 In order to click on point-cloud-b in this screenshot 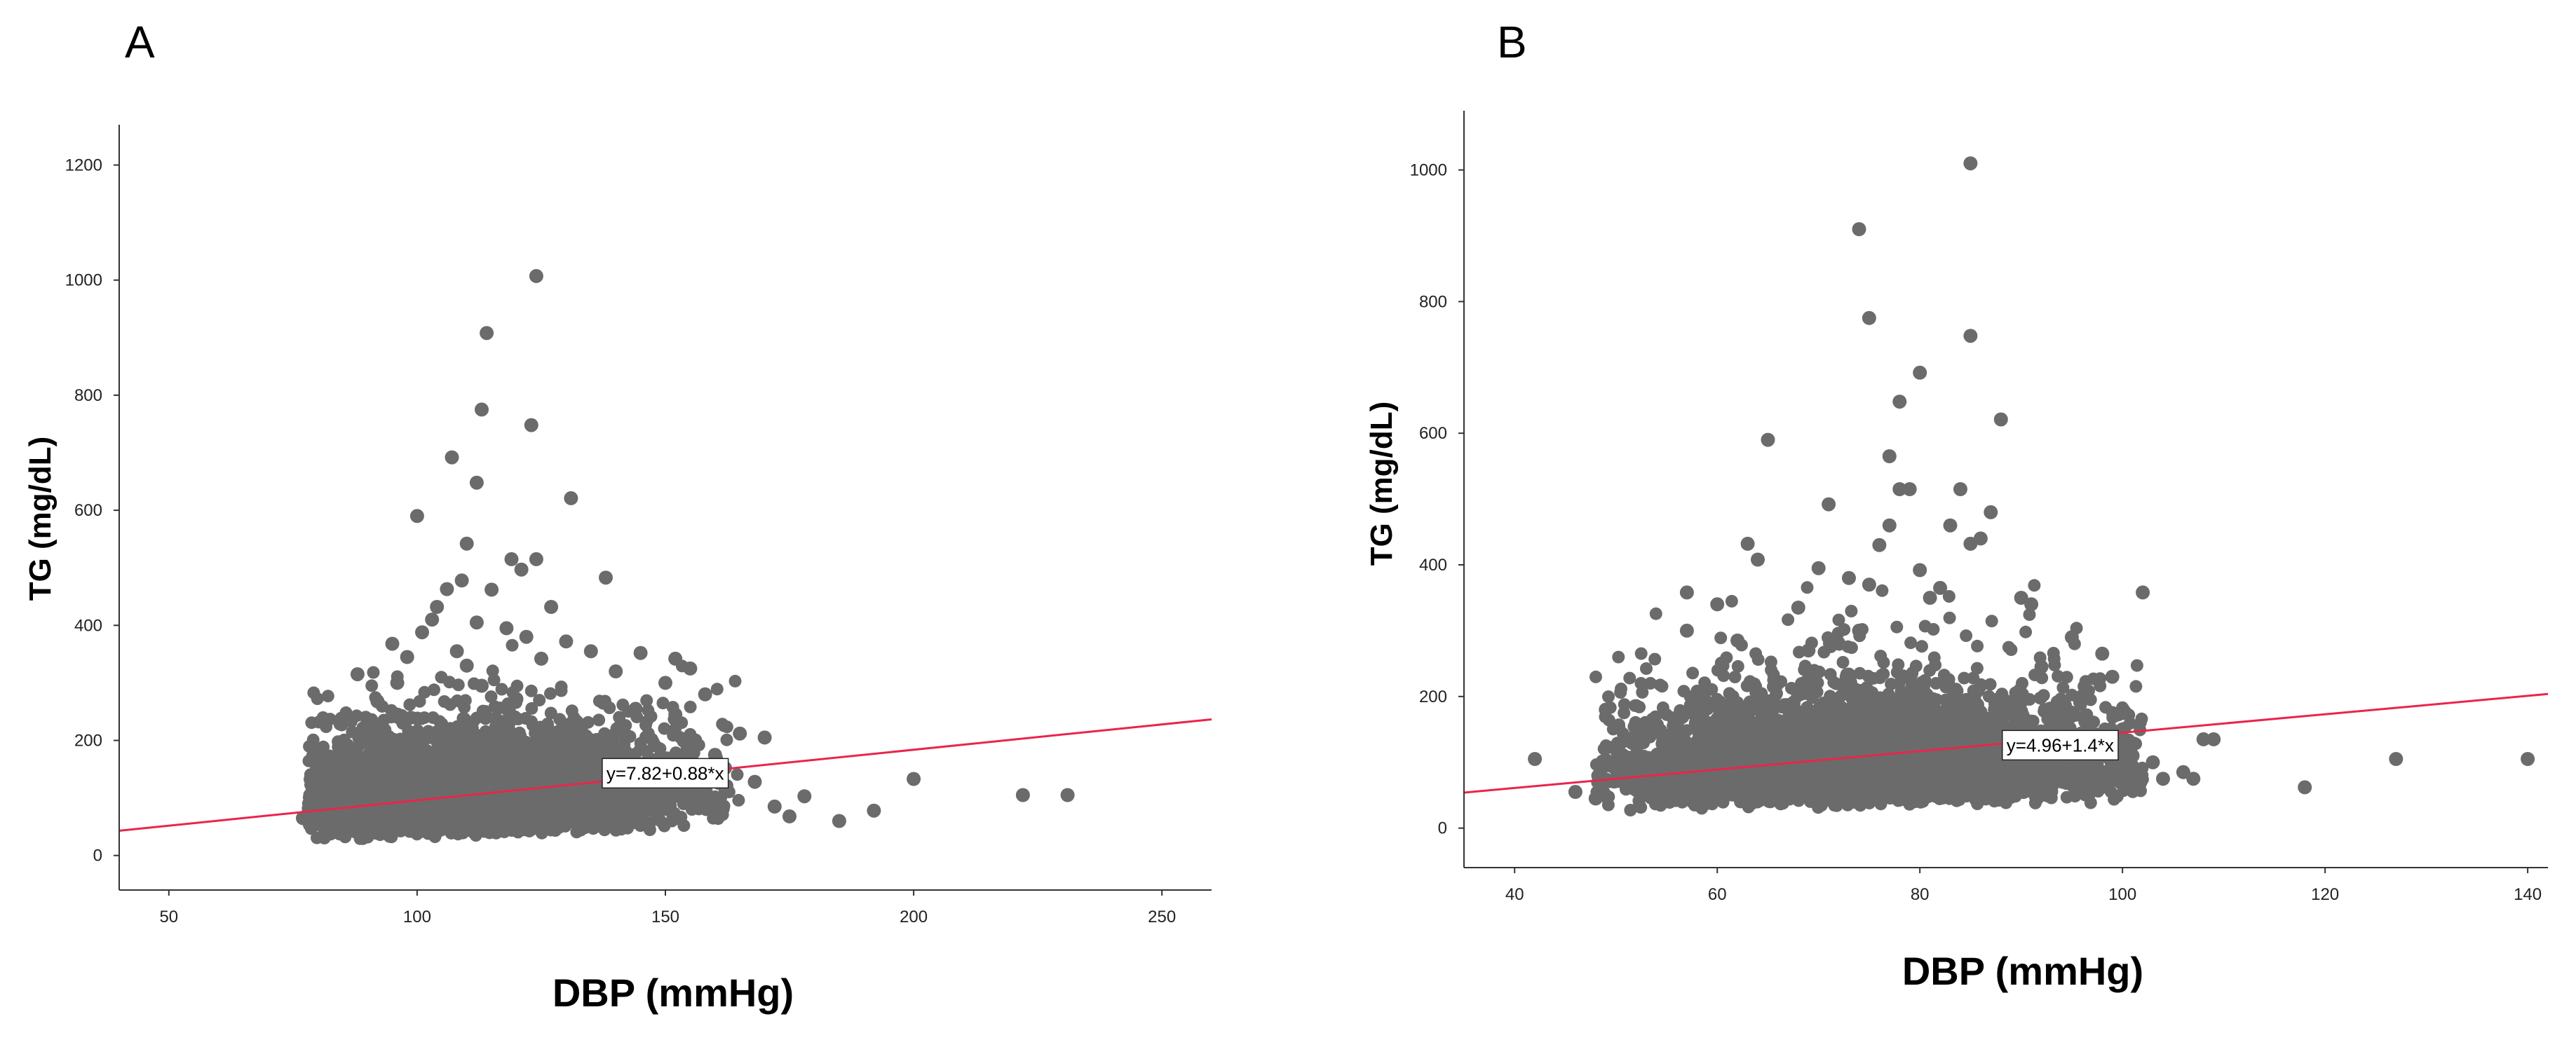, I will do `click(1869, 697)`.